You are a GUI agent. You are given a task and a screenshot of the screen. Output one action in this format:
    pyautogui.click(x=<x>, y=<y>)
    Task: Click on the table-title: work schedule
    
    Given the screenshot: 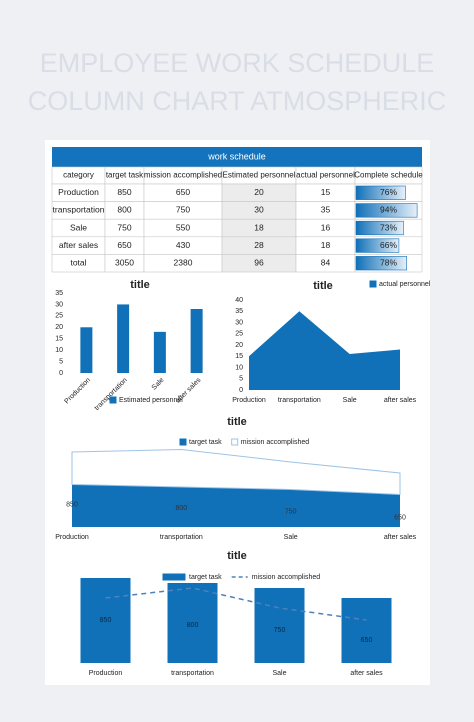 What is the action you would take?
    pyautogui.click(x=236, y=156)
    